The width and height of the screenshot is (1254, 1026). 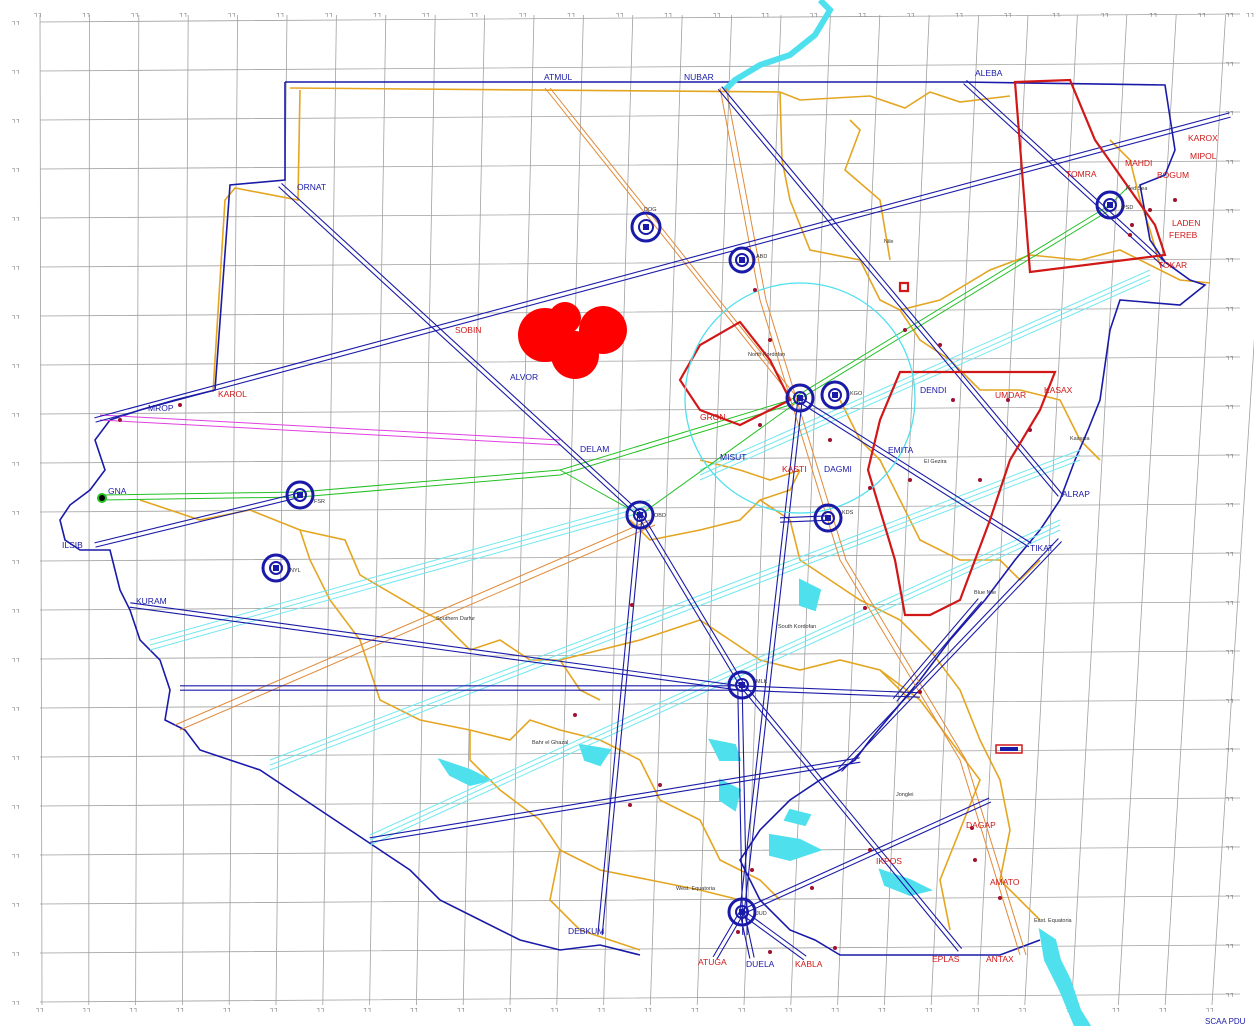 What do you see at coordinates (1172, 265) in the screenshot?
I see `waypoint-tokar: TOKAR` at bounding box center [1172, 265].